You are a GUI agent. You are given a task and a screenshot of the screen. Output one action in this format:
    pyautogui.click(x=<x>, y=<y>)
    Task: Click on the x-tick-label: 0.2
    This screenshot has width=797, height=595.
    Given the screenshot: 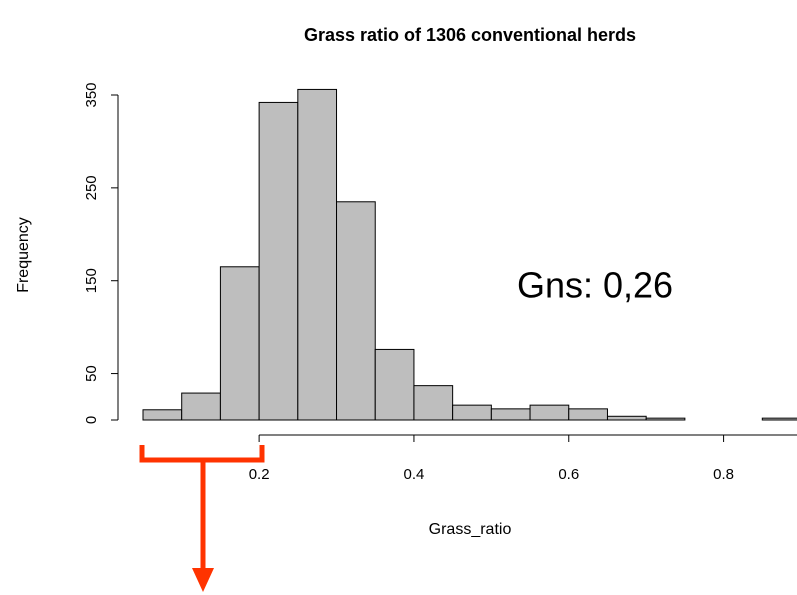 What is the action you would take?
    pyautogui.click(x=259, y=474)
    